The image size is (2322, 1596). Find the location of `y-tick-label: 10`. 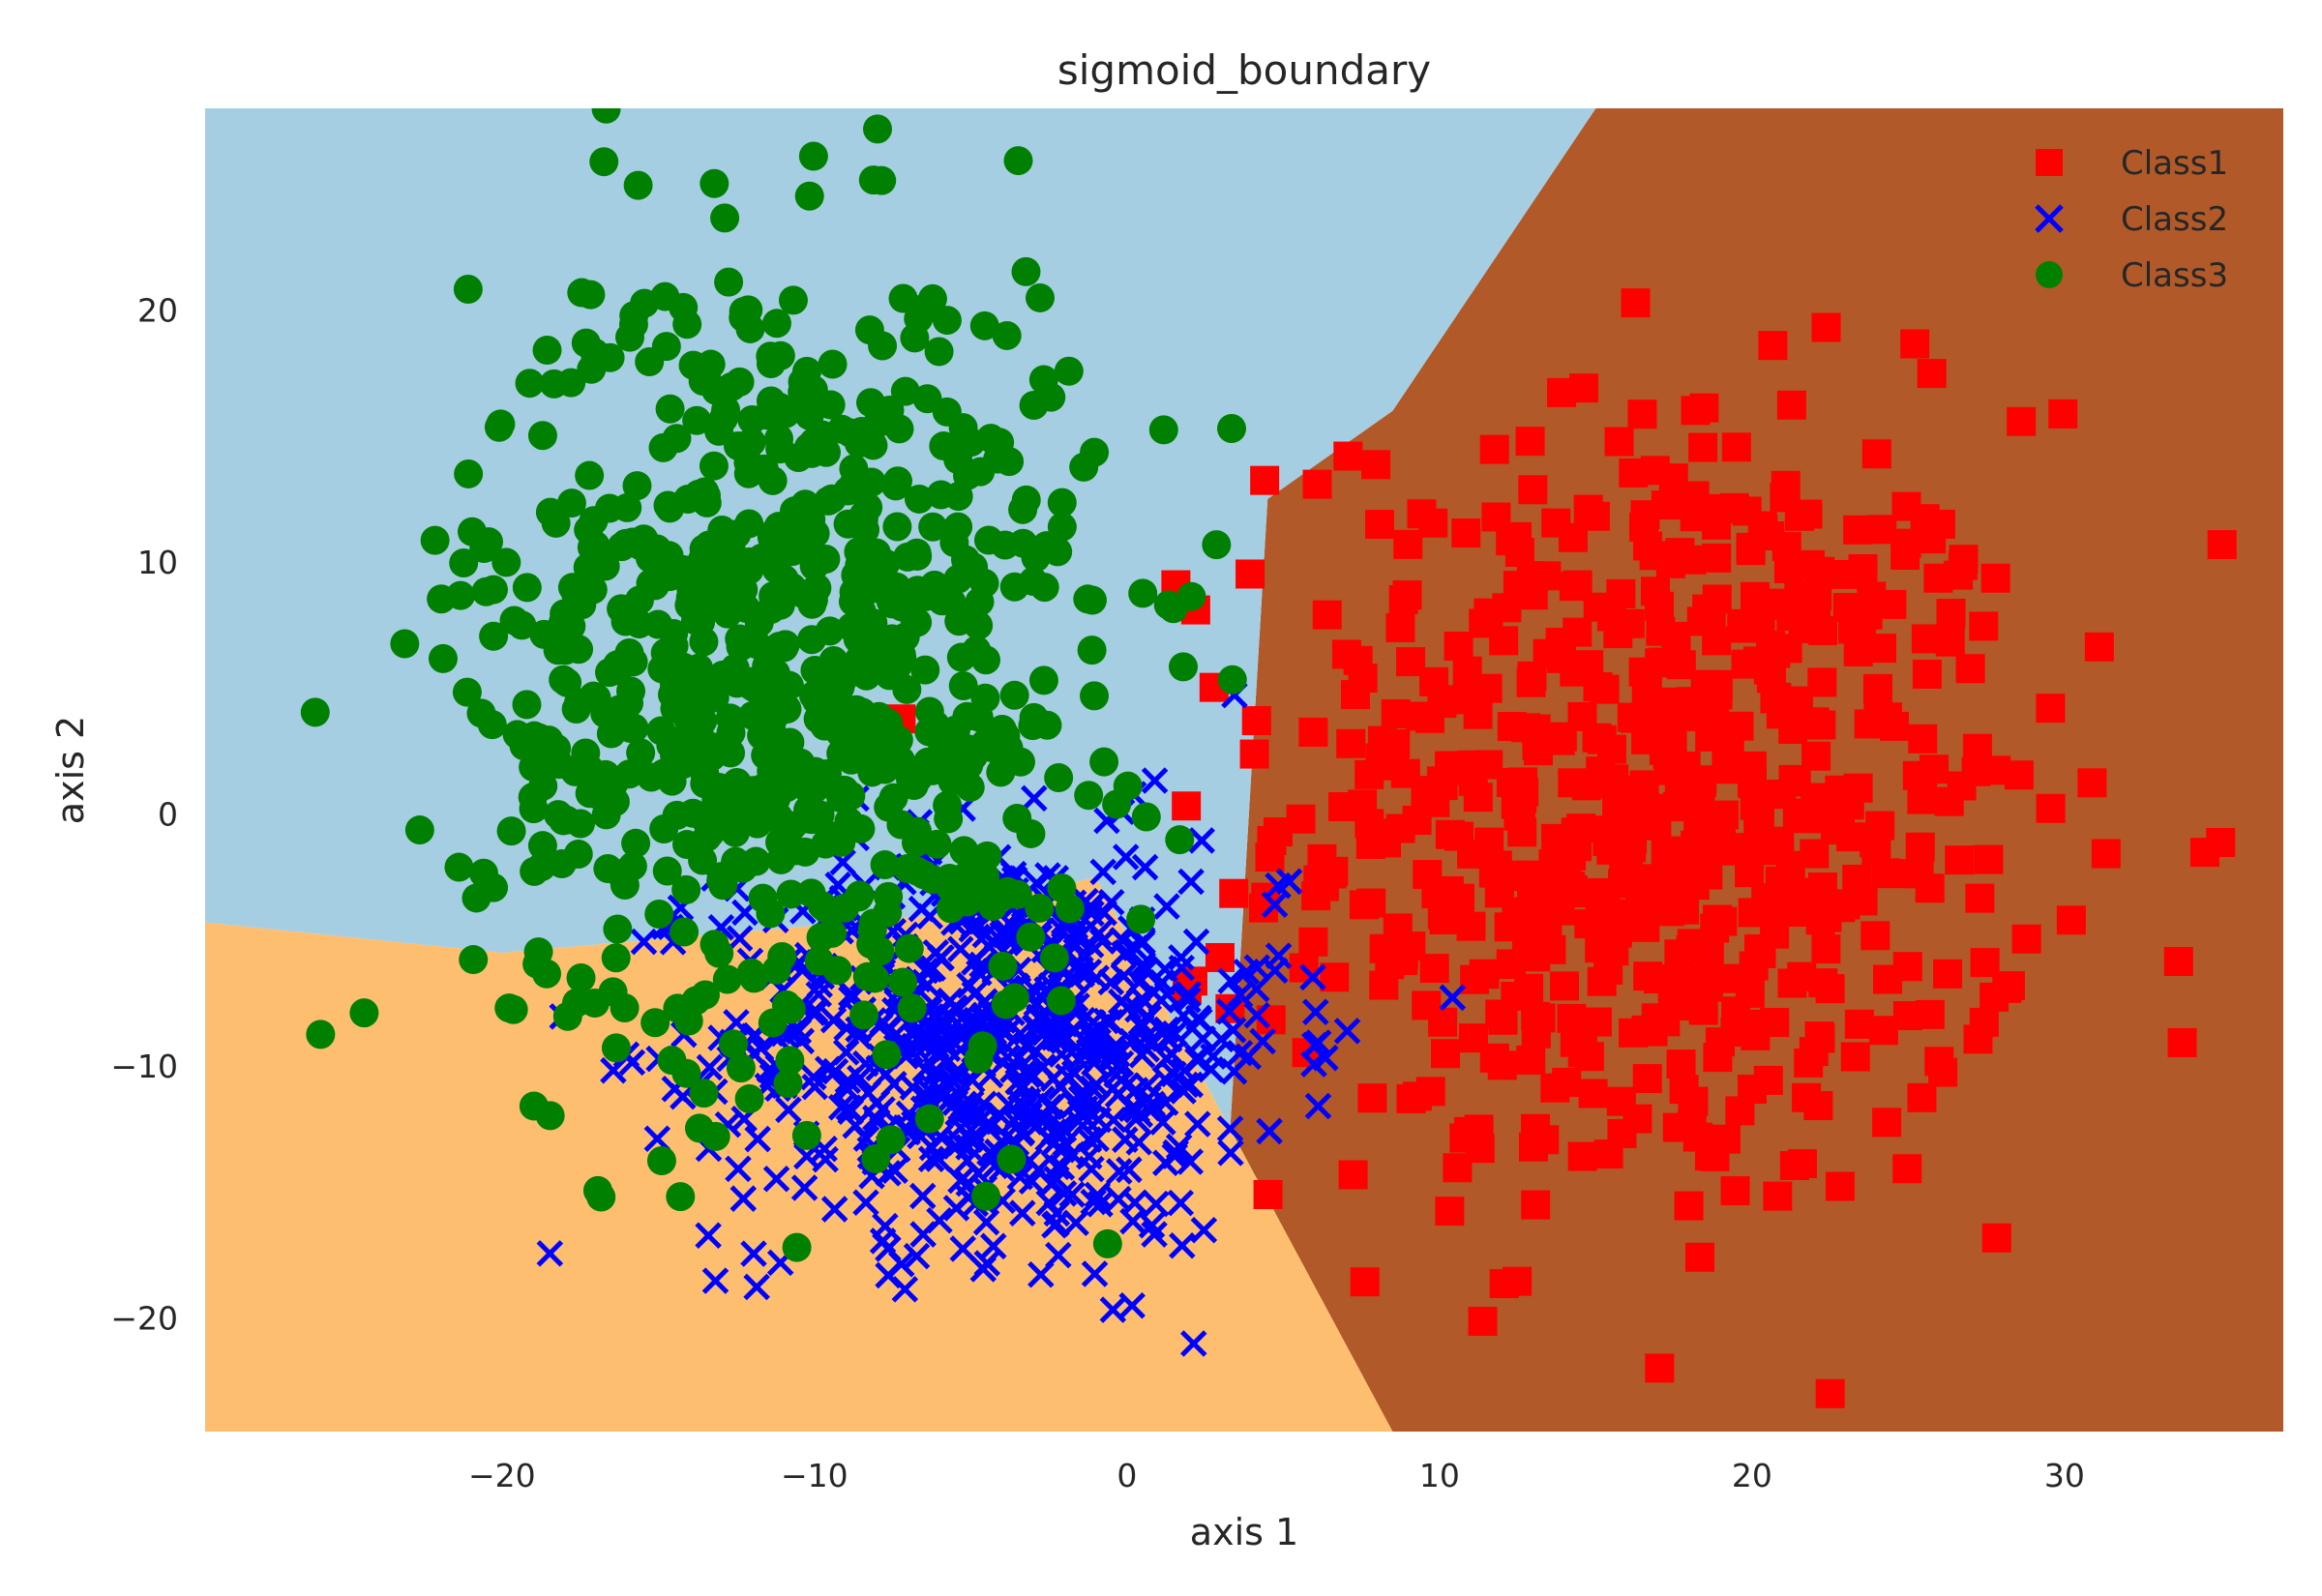

y-tick-label: 10 is located at coordinates (157, 562).